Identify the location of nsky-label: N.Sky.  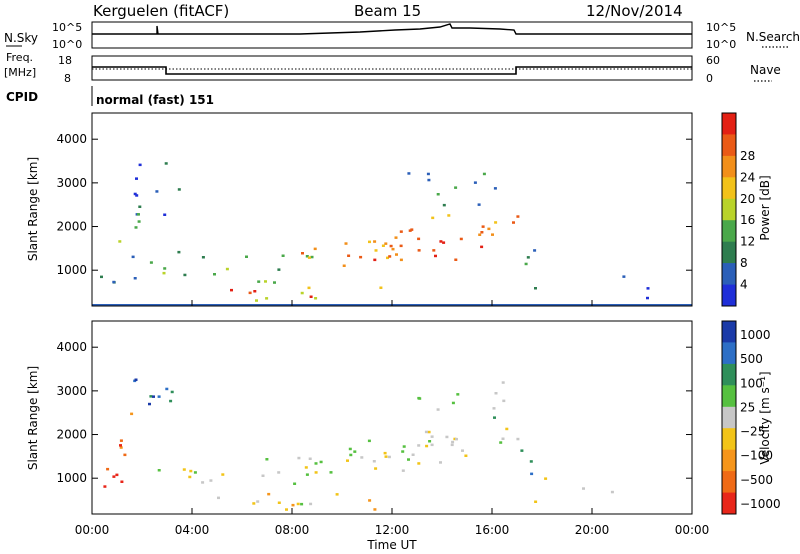
(21, 38).